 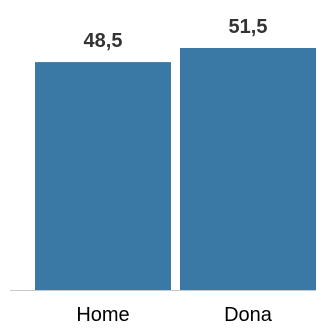 What do you see at coordinates (176, 34) in the screenshot?
I see `value-labels-group: 48,5 51,5` at bounding box center [176, 34].